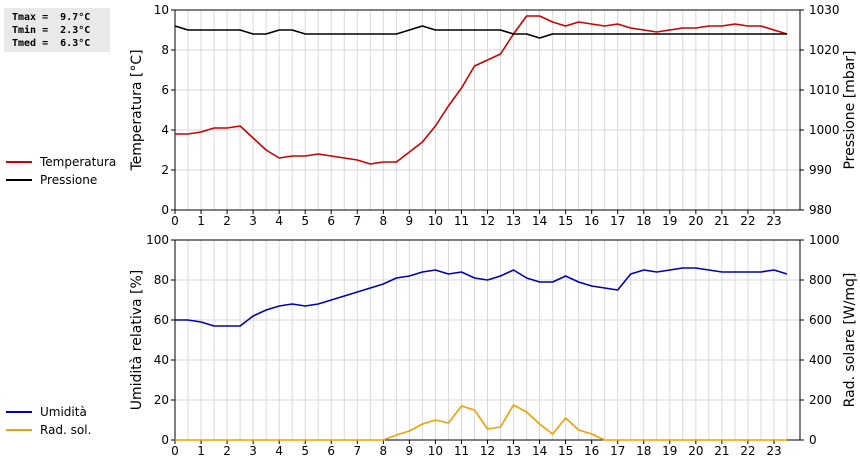 The image size is (860, 460). Describe the element at coordinates (51, 17) in the screenshot. I see `stat-tmax: Tmax = 9.7°C` at that location.